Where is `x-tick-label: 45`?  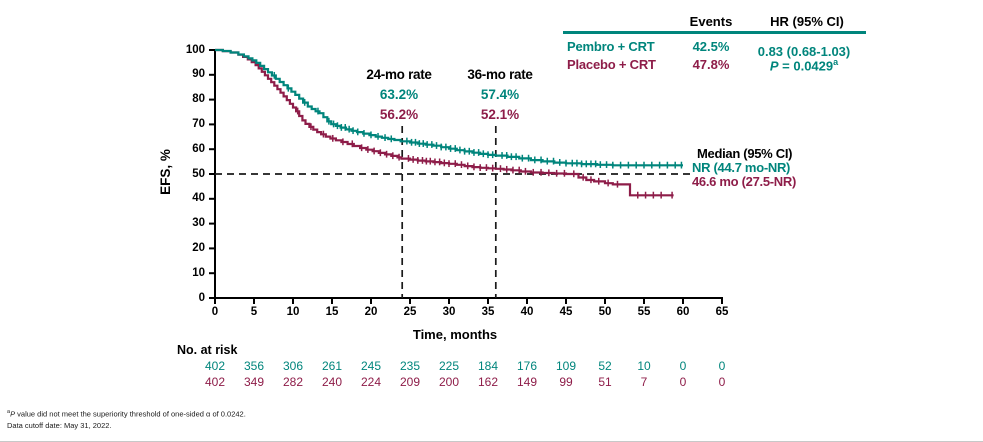
x-tick-label: 45 is located at coordinates (566, 312).